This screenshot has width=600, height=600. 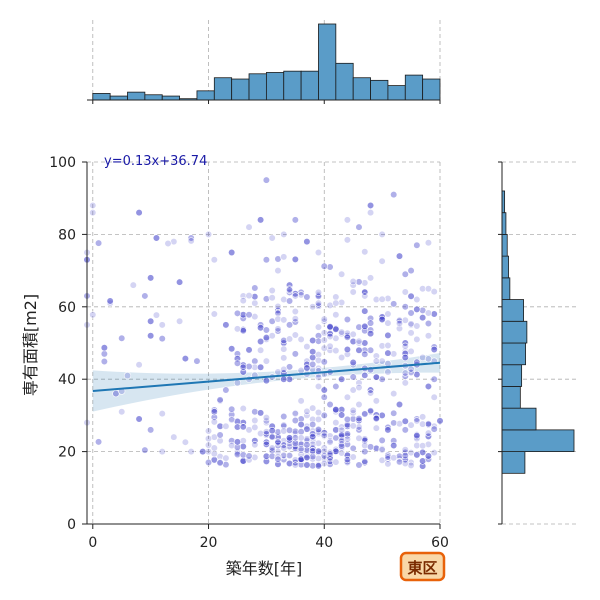 What do you see at coordinates (209, 543) in the screenshot?
I see `x-tick-label: 20` at bounding box center [209, 543].